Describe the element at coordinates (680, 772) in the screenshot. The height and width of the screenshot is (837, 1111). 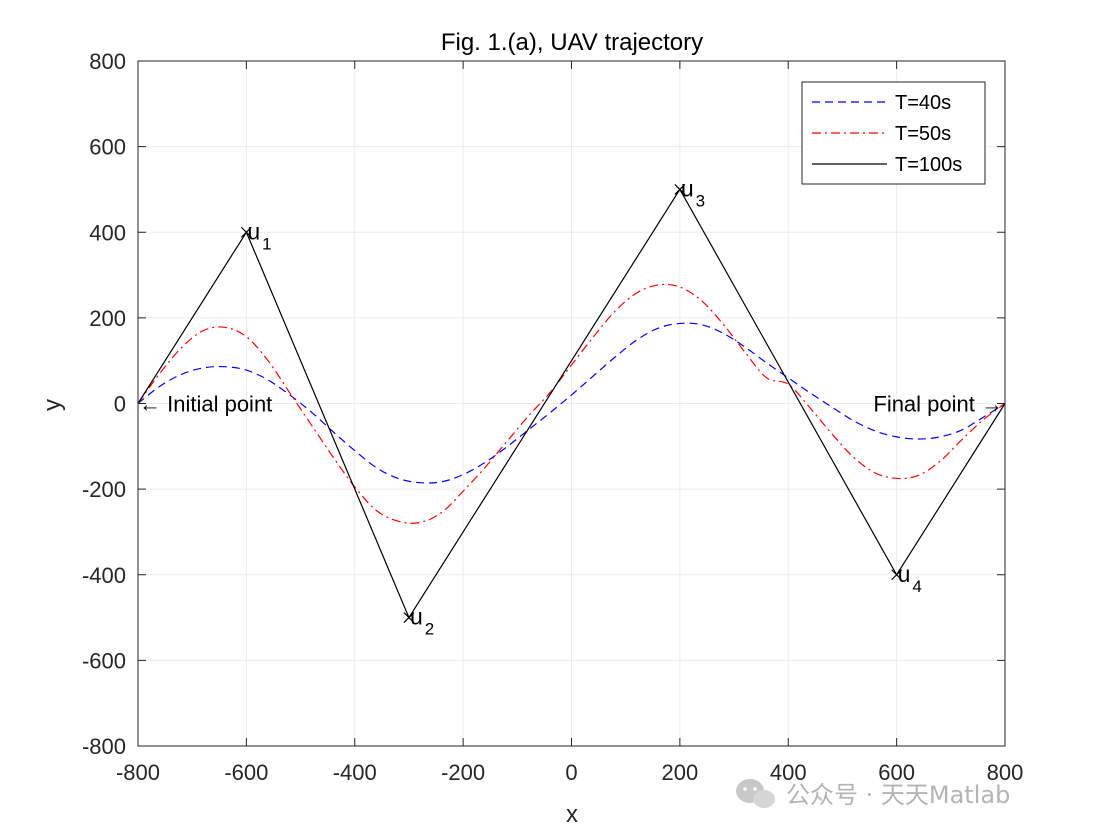
I see `x-tick-label: 200` at that location.